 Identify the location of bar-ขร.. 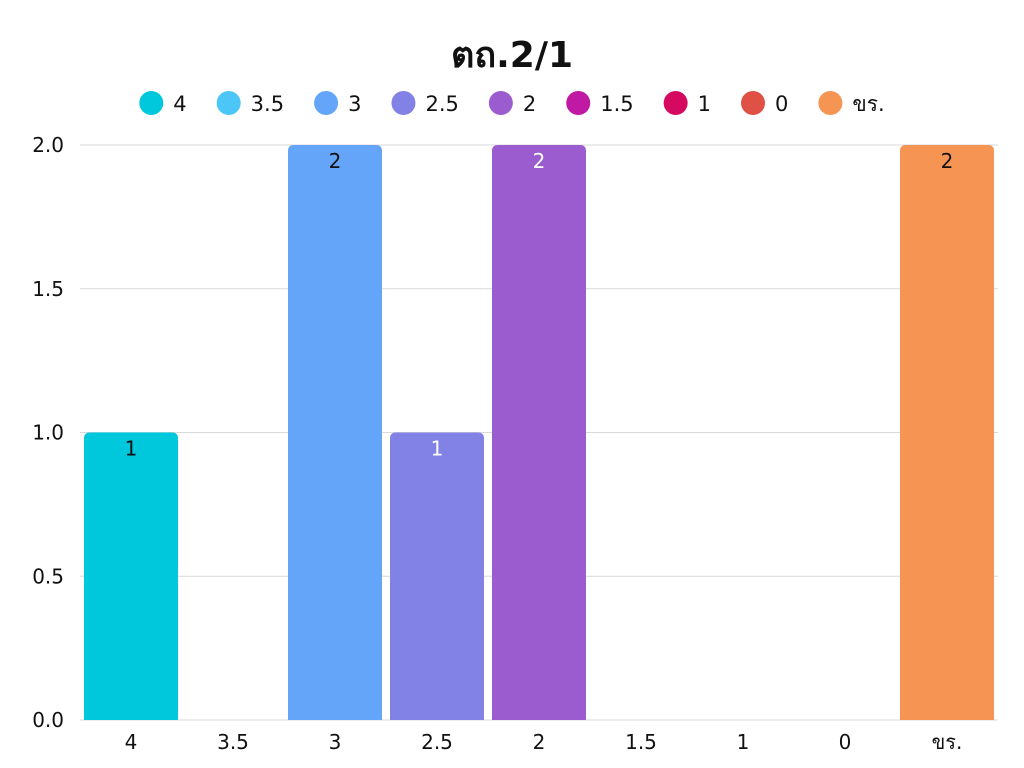
(947, 432).